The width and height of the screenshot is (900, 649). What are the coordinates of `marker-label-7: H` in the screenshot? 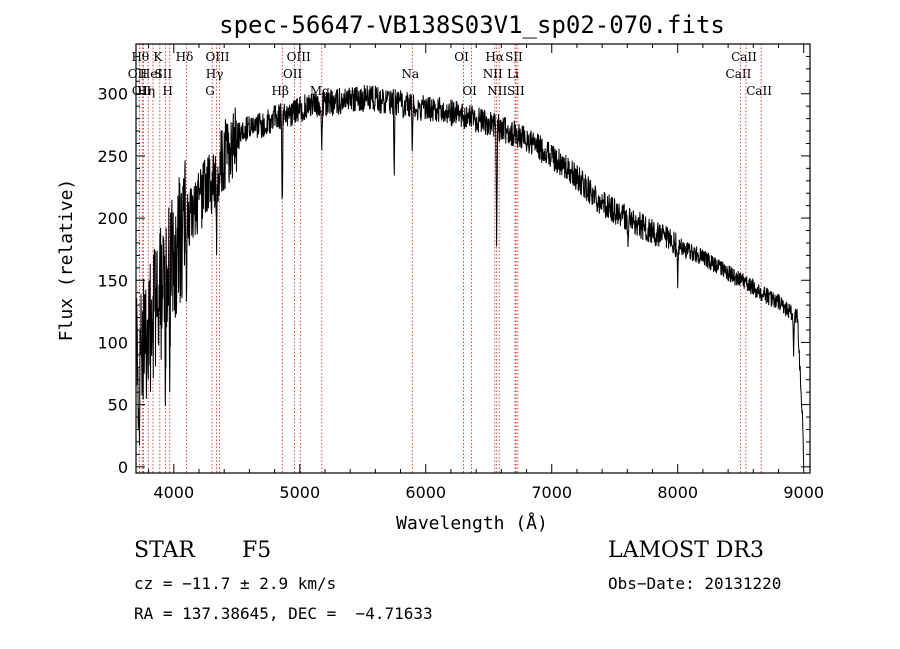 It's located at (168, 91).